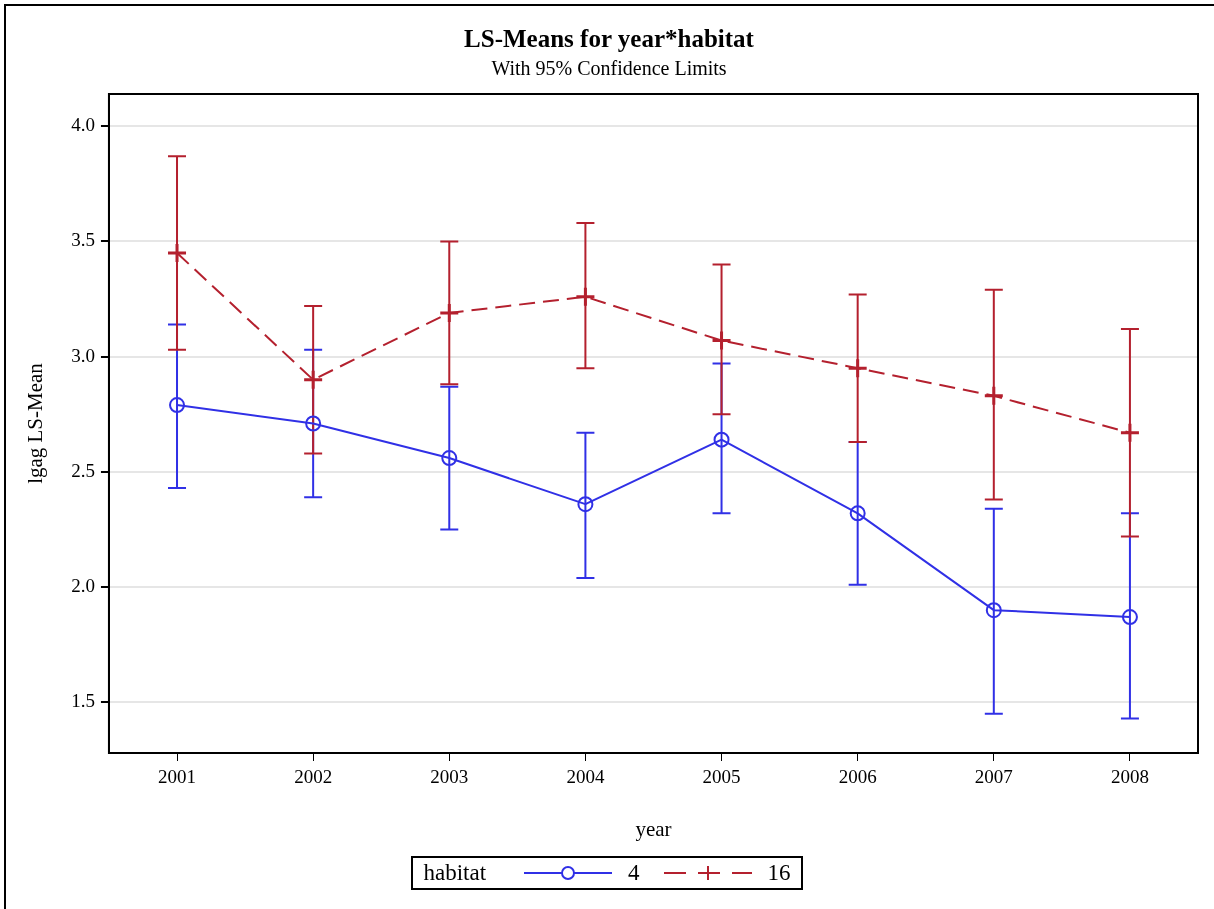 The height and width of the screenshot is (909, 1214). Describe the element at coordinates (83, 125) in the screenshot. I see `y-tick-label: 4.0` at that location.